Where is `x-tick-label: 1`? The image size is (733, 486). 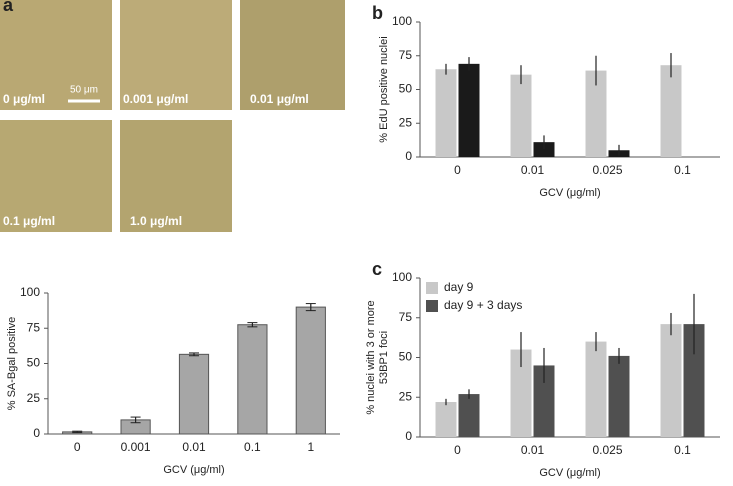 x-tick-label: 1 is located at coordinates (310, 447).